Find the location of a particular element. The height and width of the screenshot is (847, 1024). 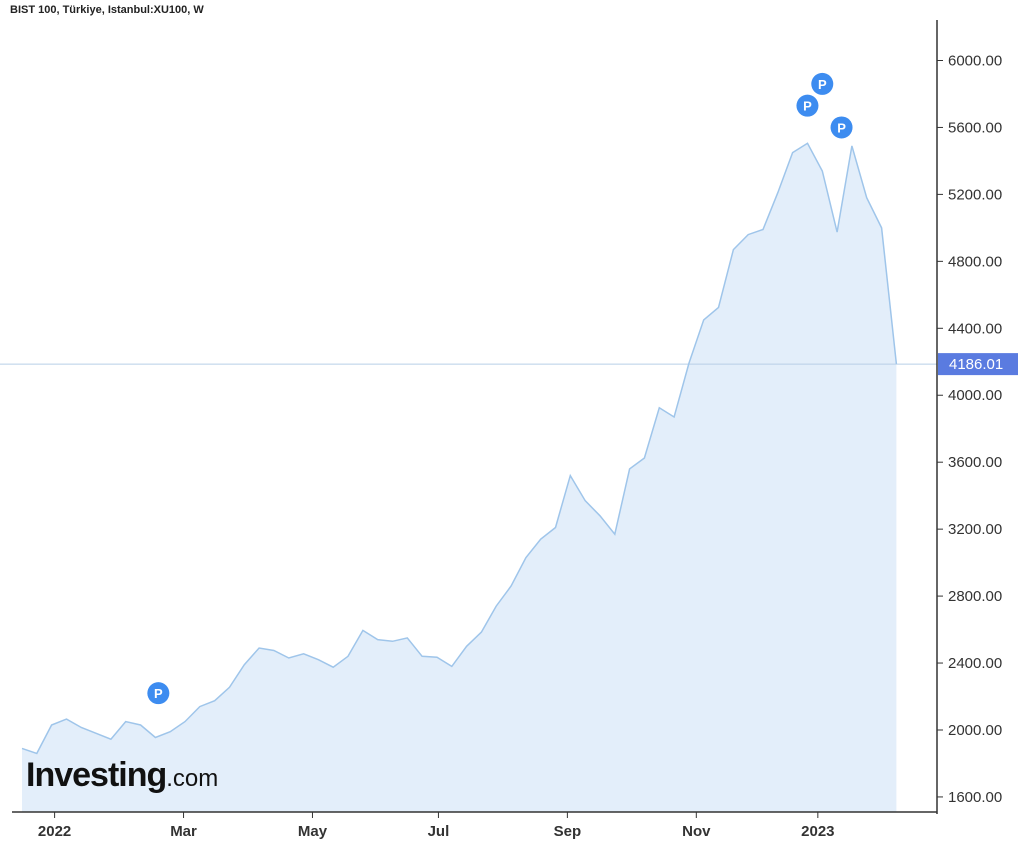

x-tick-label: Sep is located at coordinates (568, 831).